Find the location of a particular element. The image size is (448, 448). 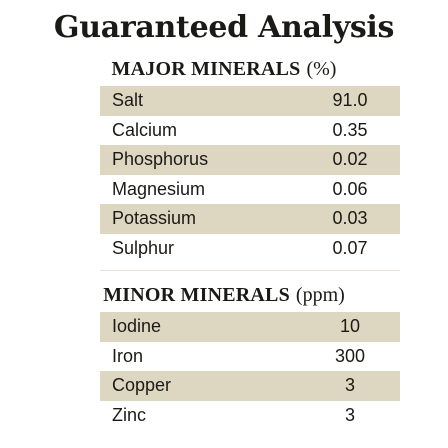

table-row: Salt 91.0 is located at coordinates (250, 101).